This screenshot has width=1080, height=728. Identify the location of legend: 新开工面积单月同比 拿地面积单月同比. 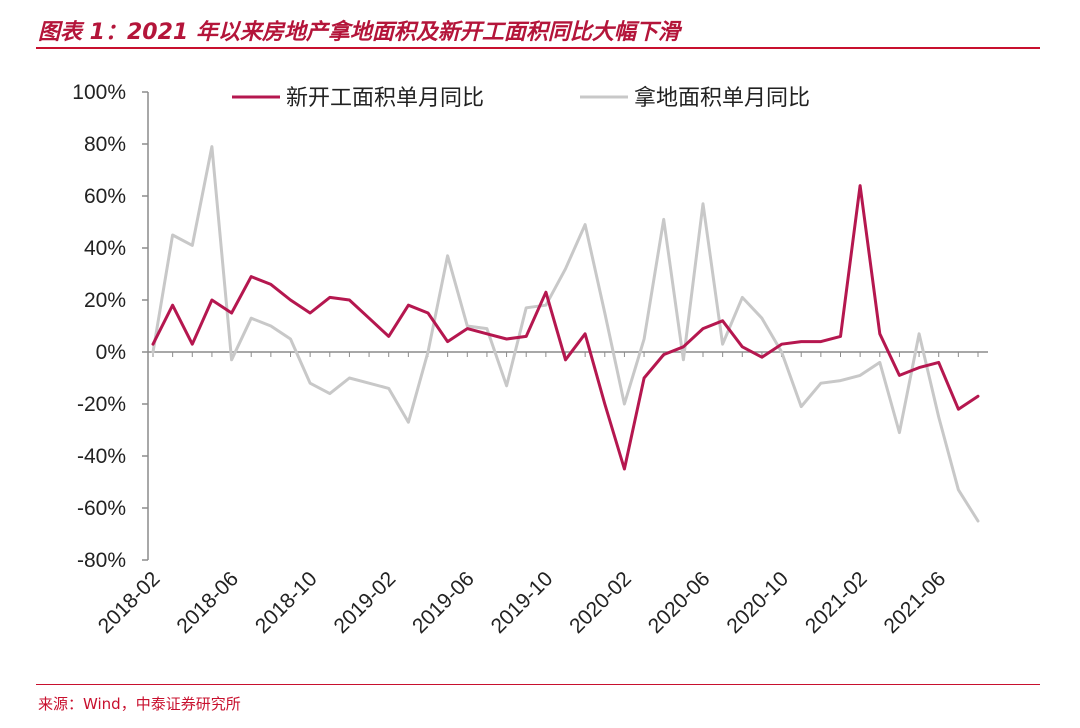
(521, 98).